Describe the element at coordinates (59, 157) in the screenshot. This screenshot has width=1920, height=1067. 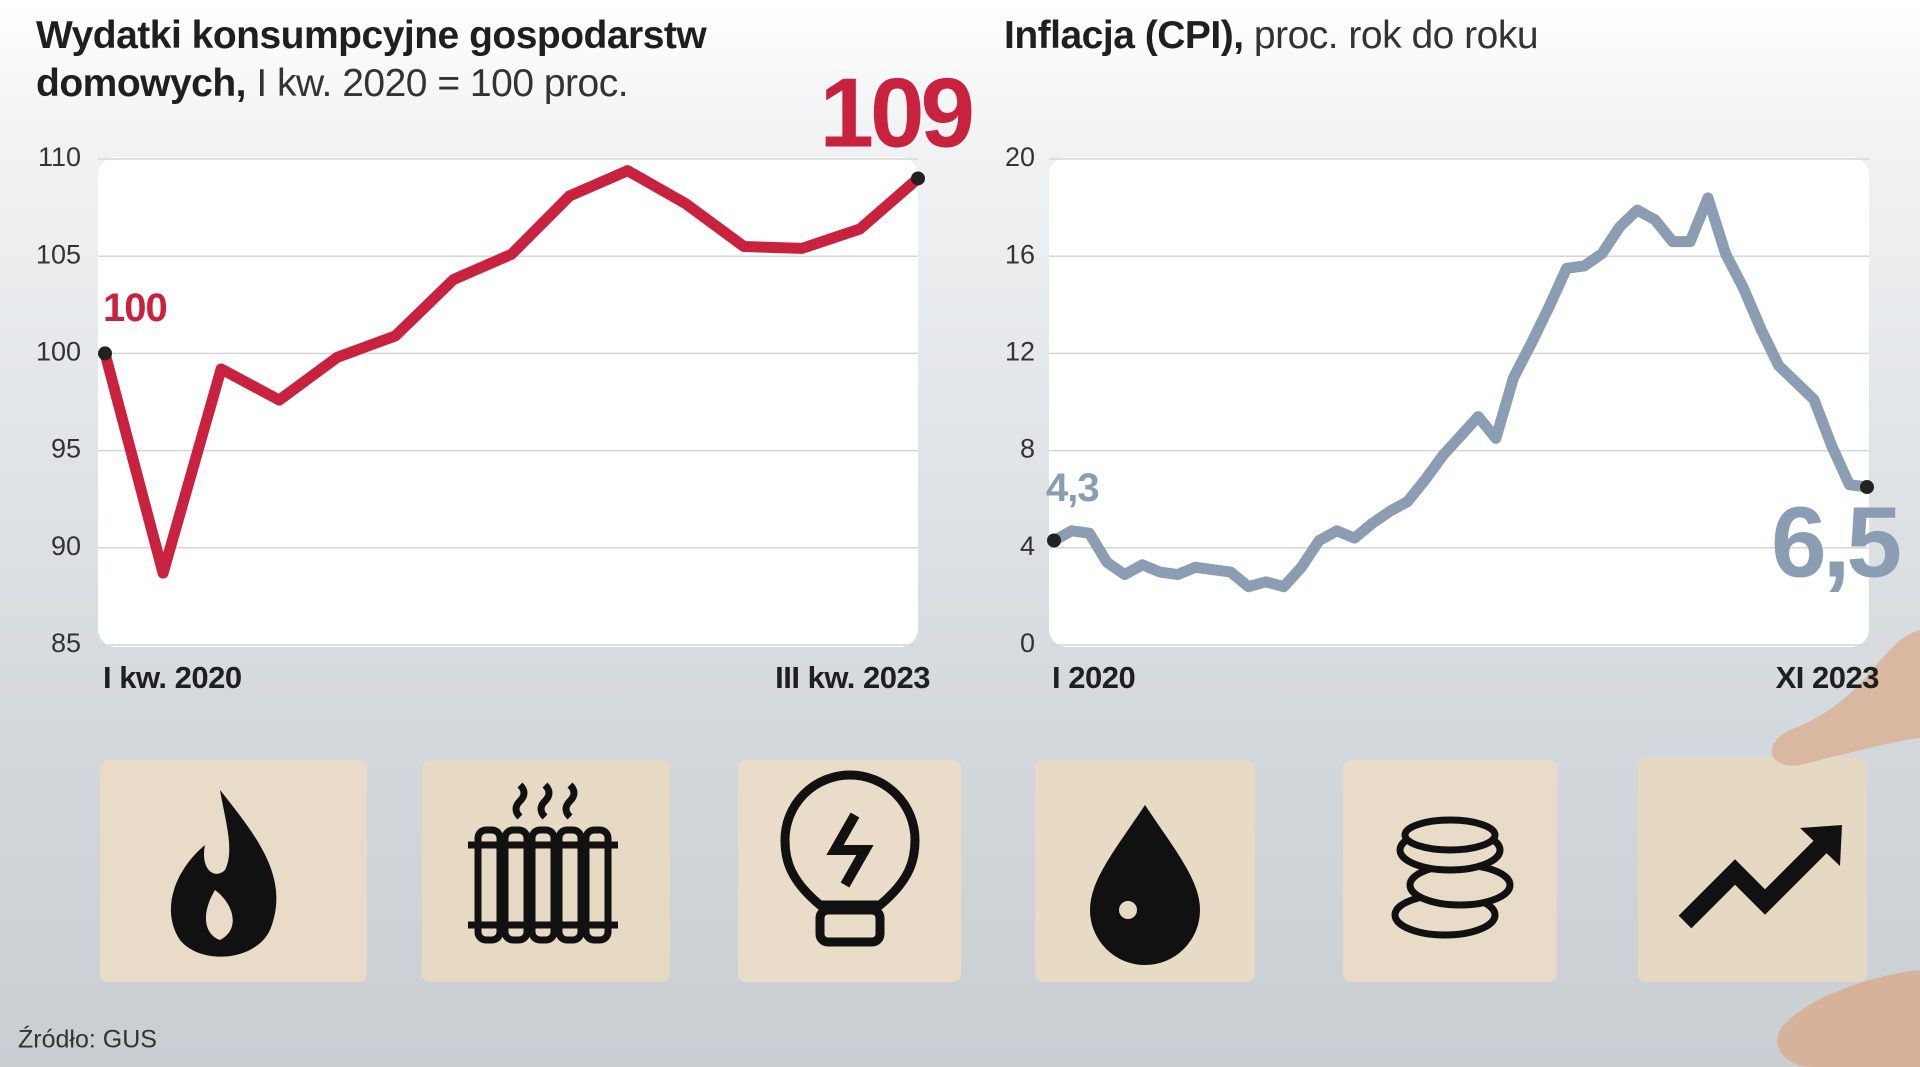
I see `y-tick-label: 110` at that location.